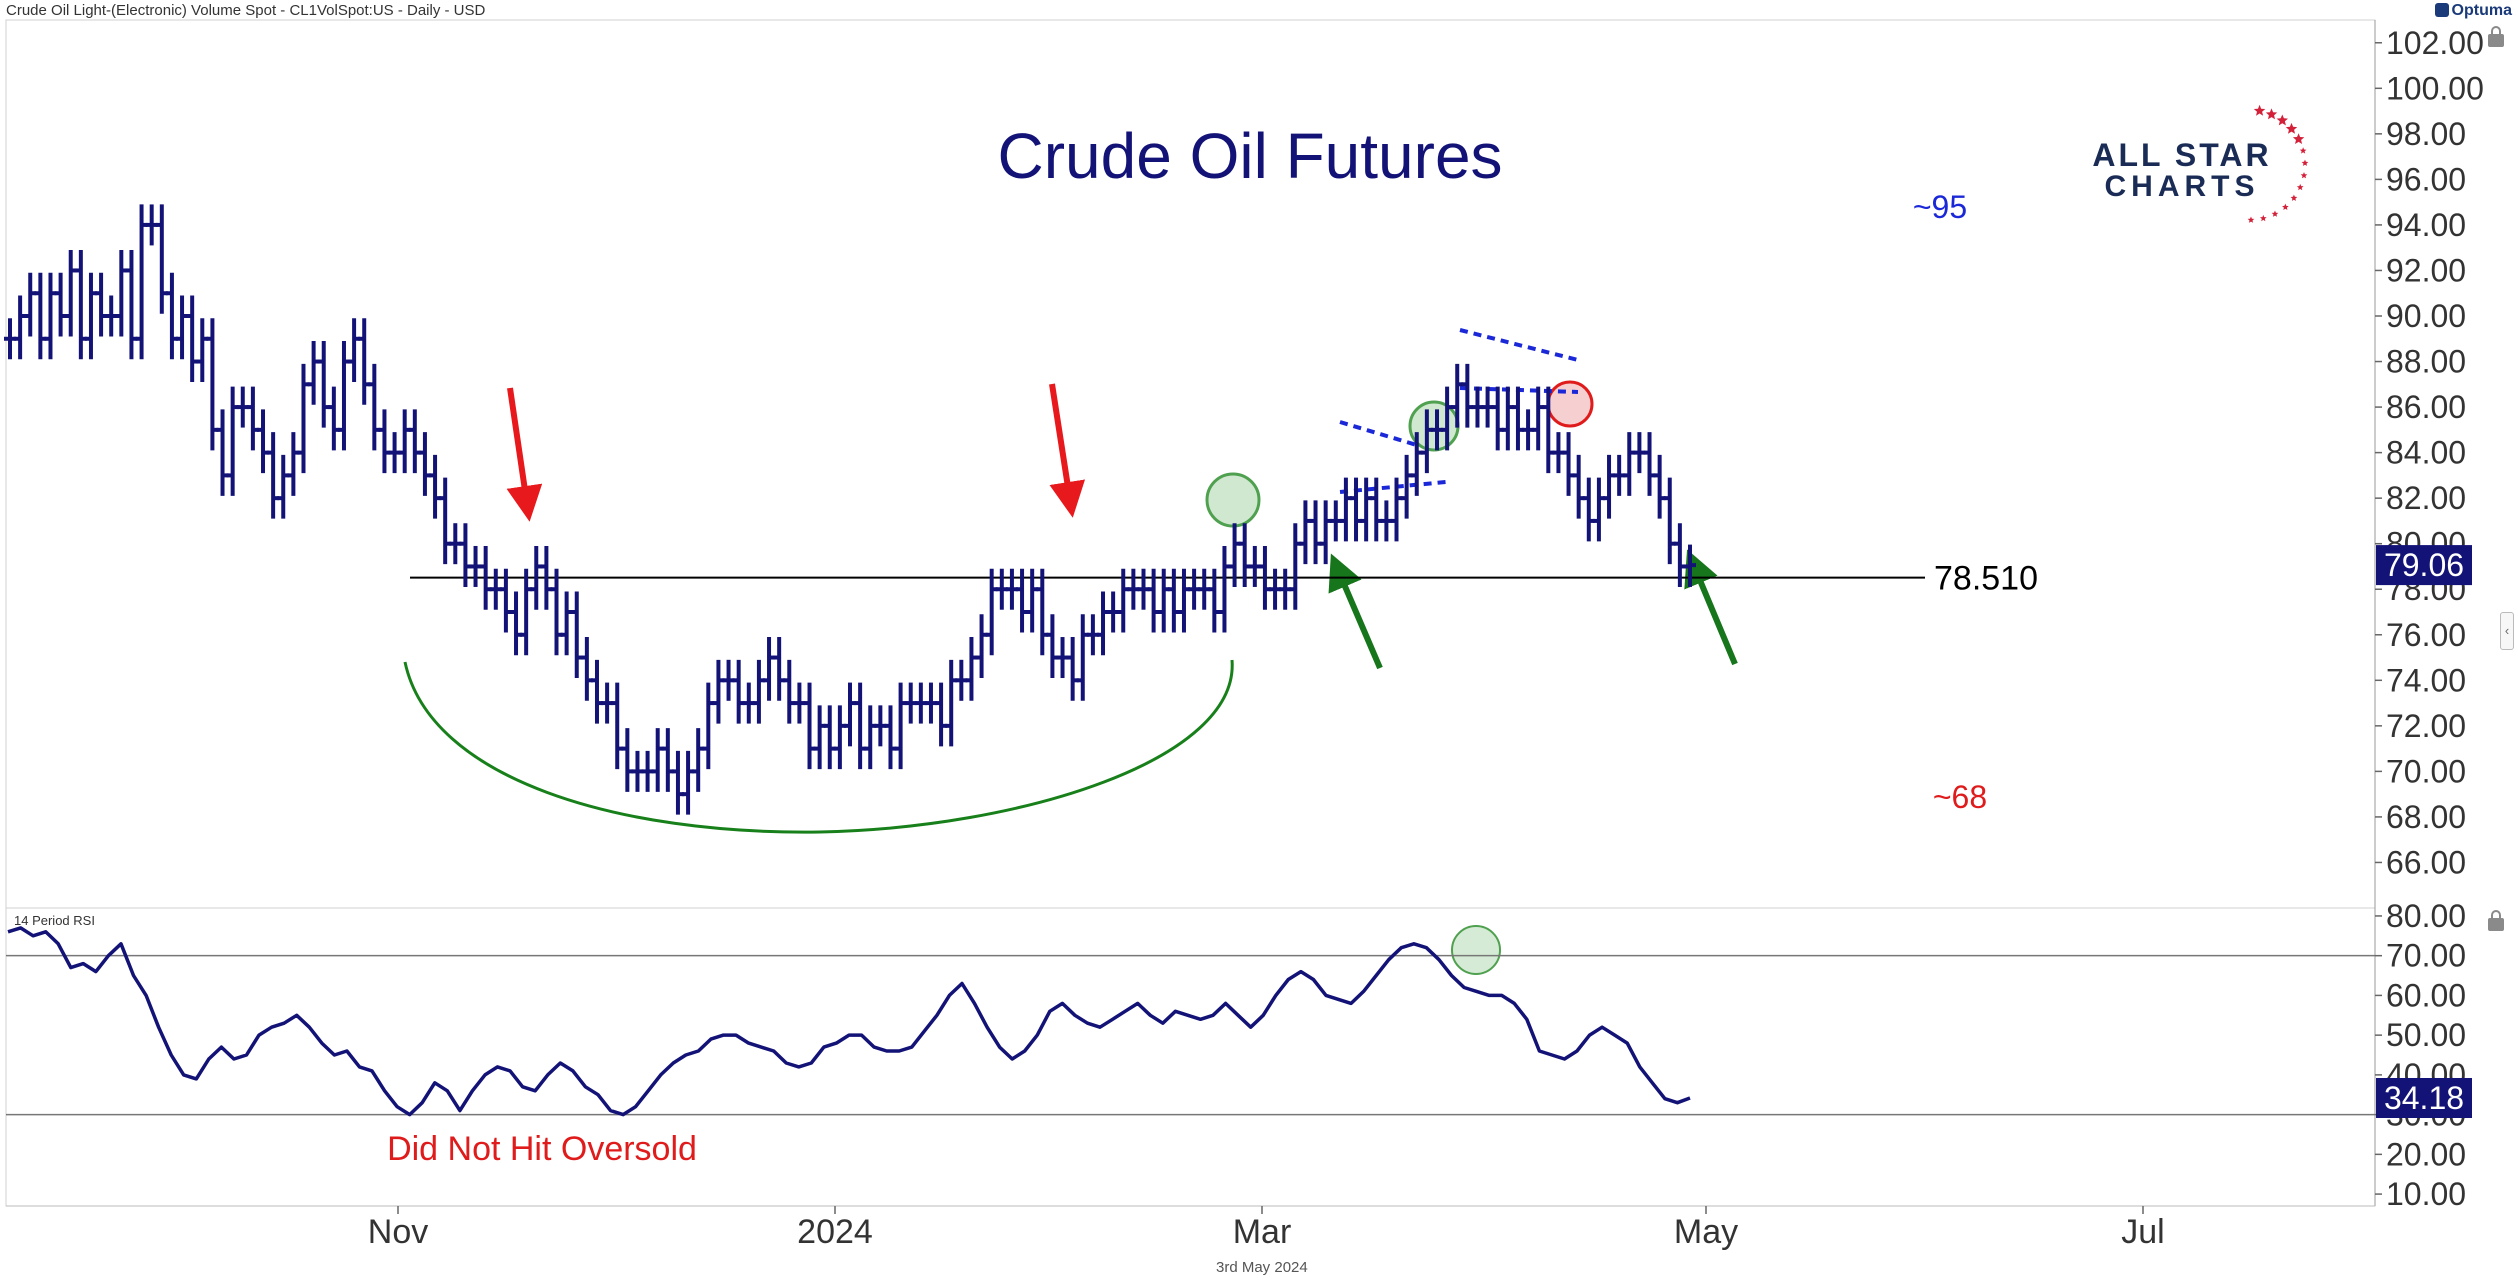  What do you see at coordinates (2426, 1194) in the screenshot?
I see `rsi-tick-label: 10.00` at bounding box center [2426, 1194].